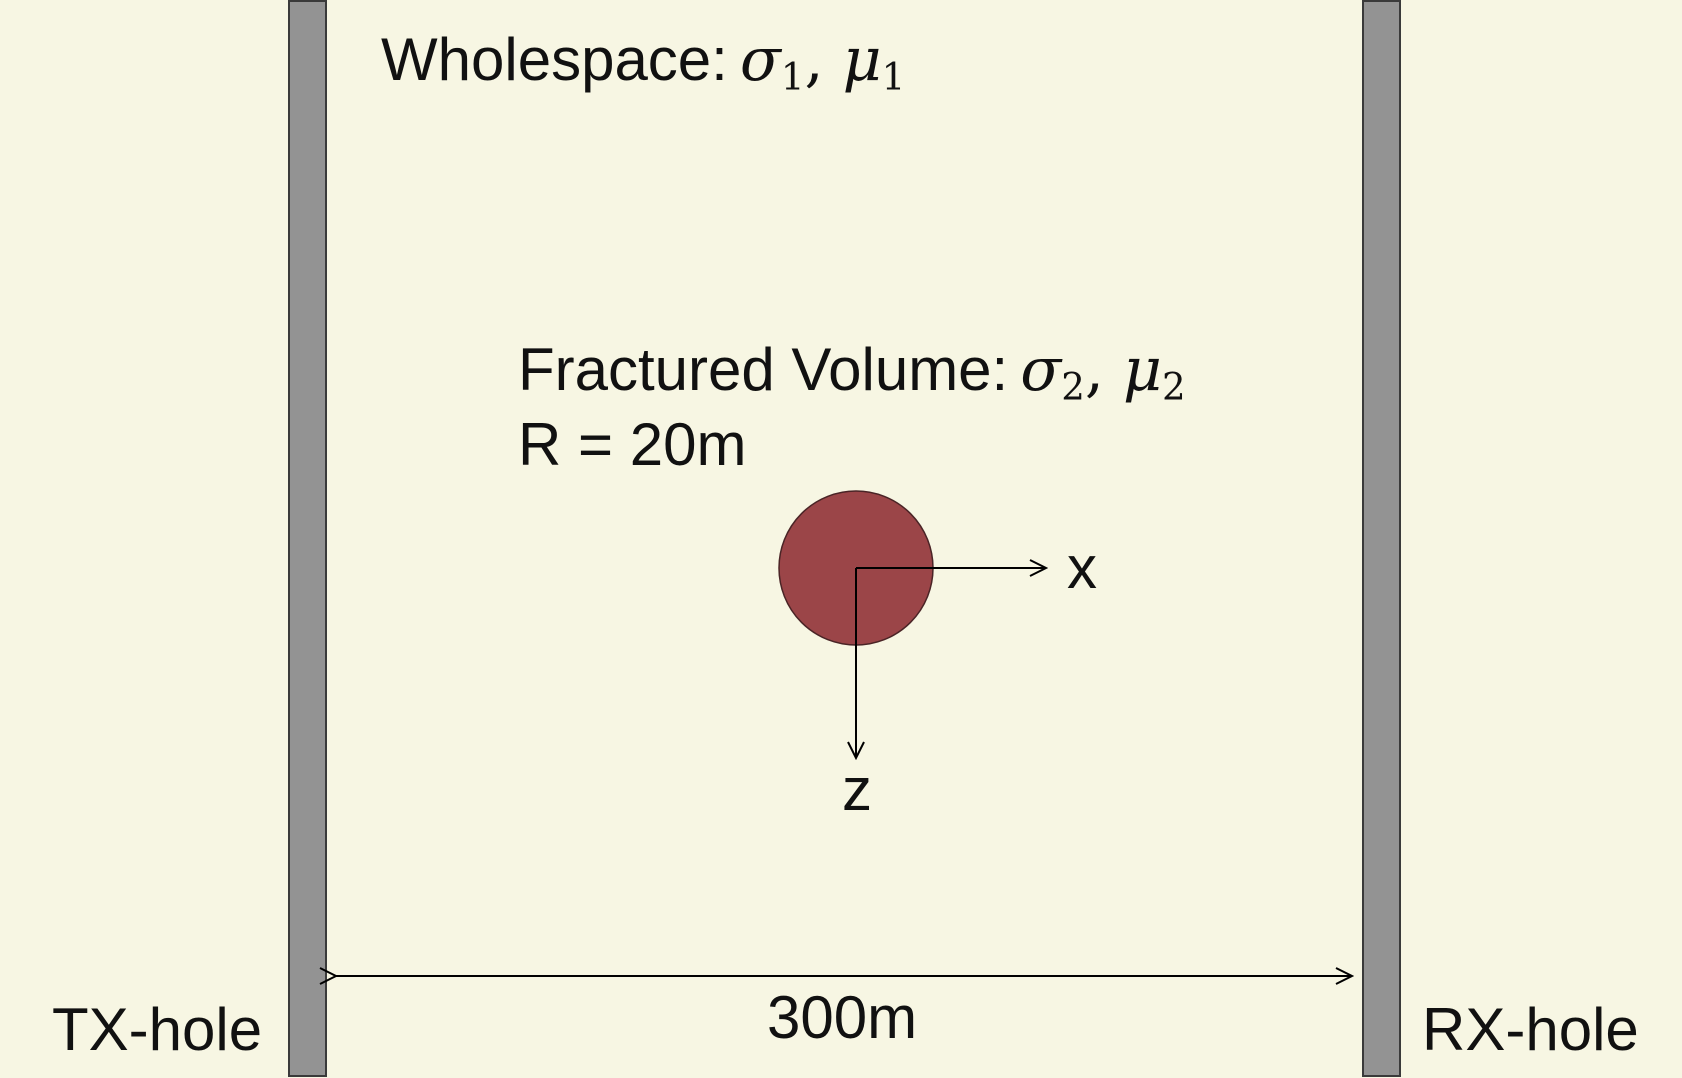  Describe the element at coordinates (1082, 567) in the screenshot. I see `x-axis-label: x` at that location.